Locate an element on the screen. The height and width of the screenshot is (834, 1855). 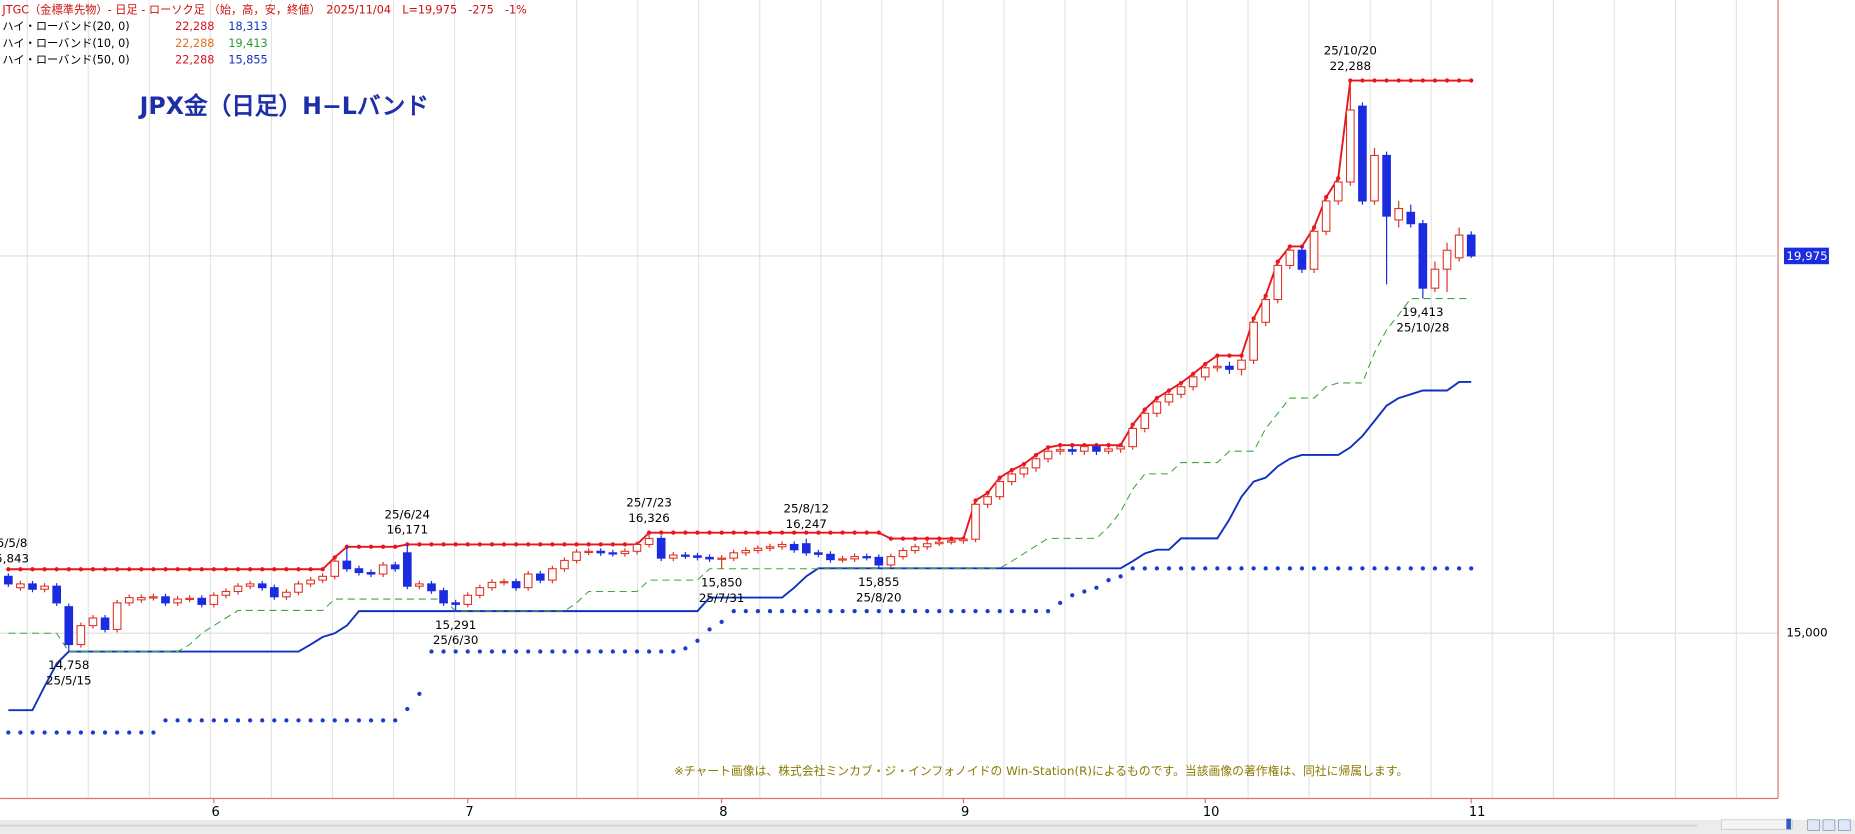
zoom-slider is located at coordinates (1756, 824).